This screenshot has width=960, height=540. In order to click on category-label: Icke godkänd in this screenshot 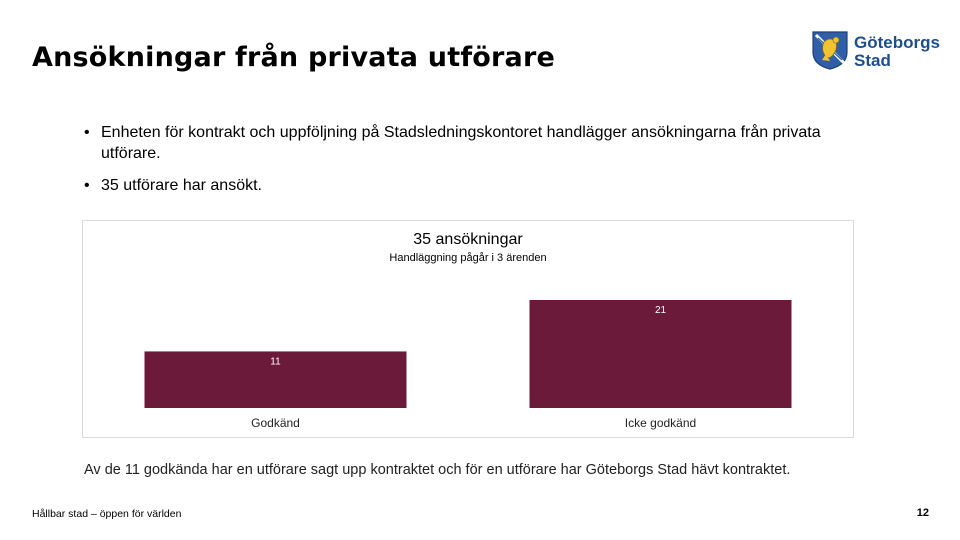, I will do `click(660, 423)`.